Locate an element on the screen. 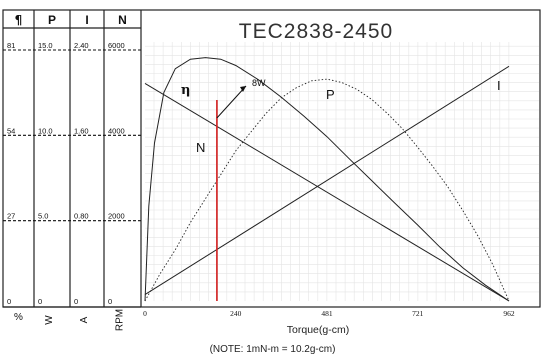  series-label-P: P is located at coordinates (330, 94).